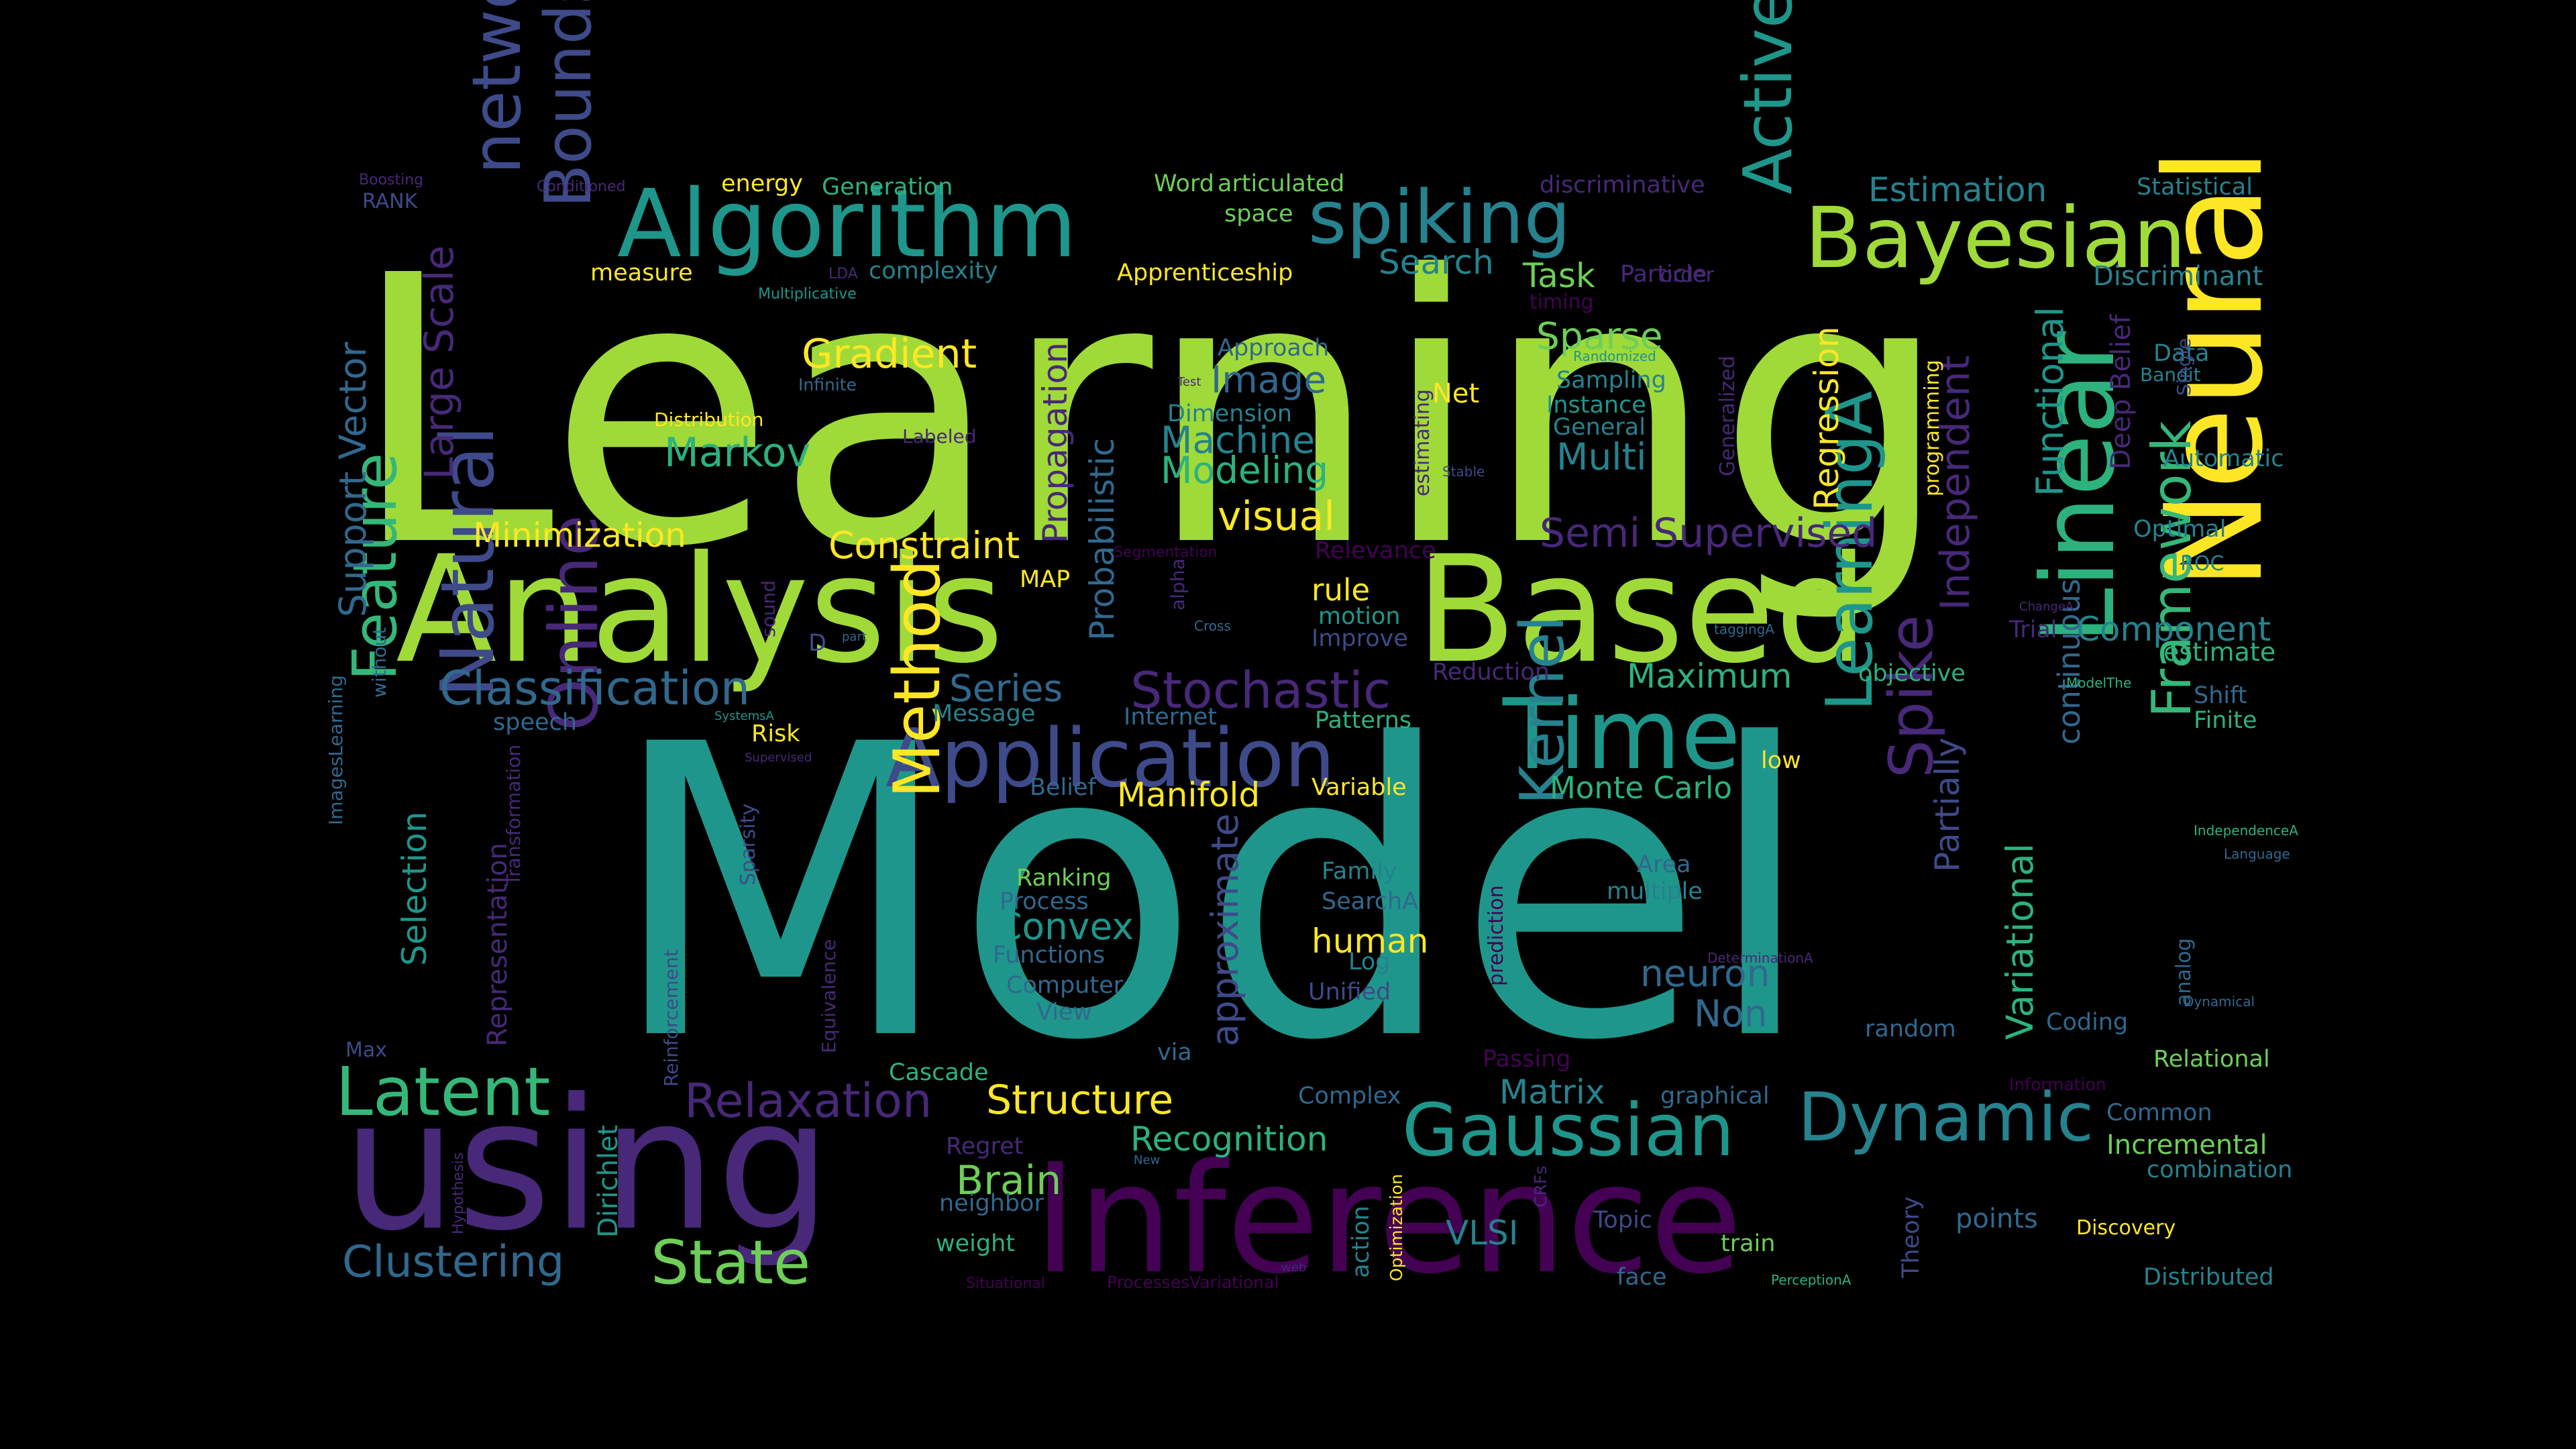 The height and width of the screenshot is (1449, 2576). What do you see at coordinates (1599, 427) in the screenshot?
I see `word-general: General` at bounding box center [1599, 427].